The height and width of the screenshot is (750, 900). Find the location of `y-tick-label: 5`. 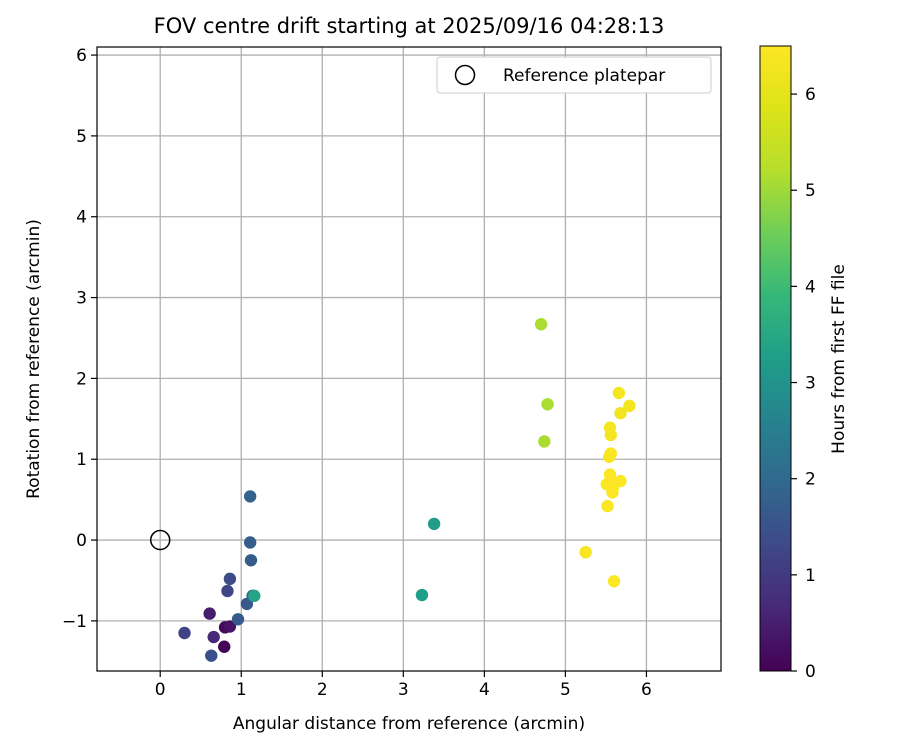

y-tick-label: 5 is located at coordinates (81, 137).